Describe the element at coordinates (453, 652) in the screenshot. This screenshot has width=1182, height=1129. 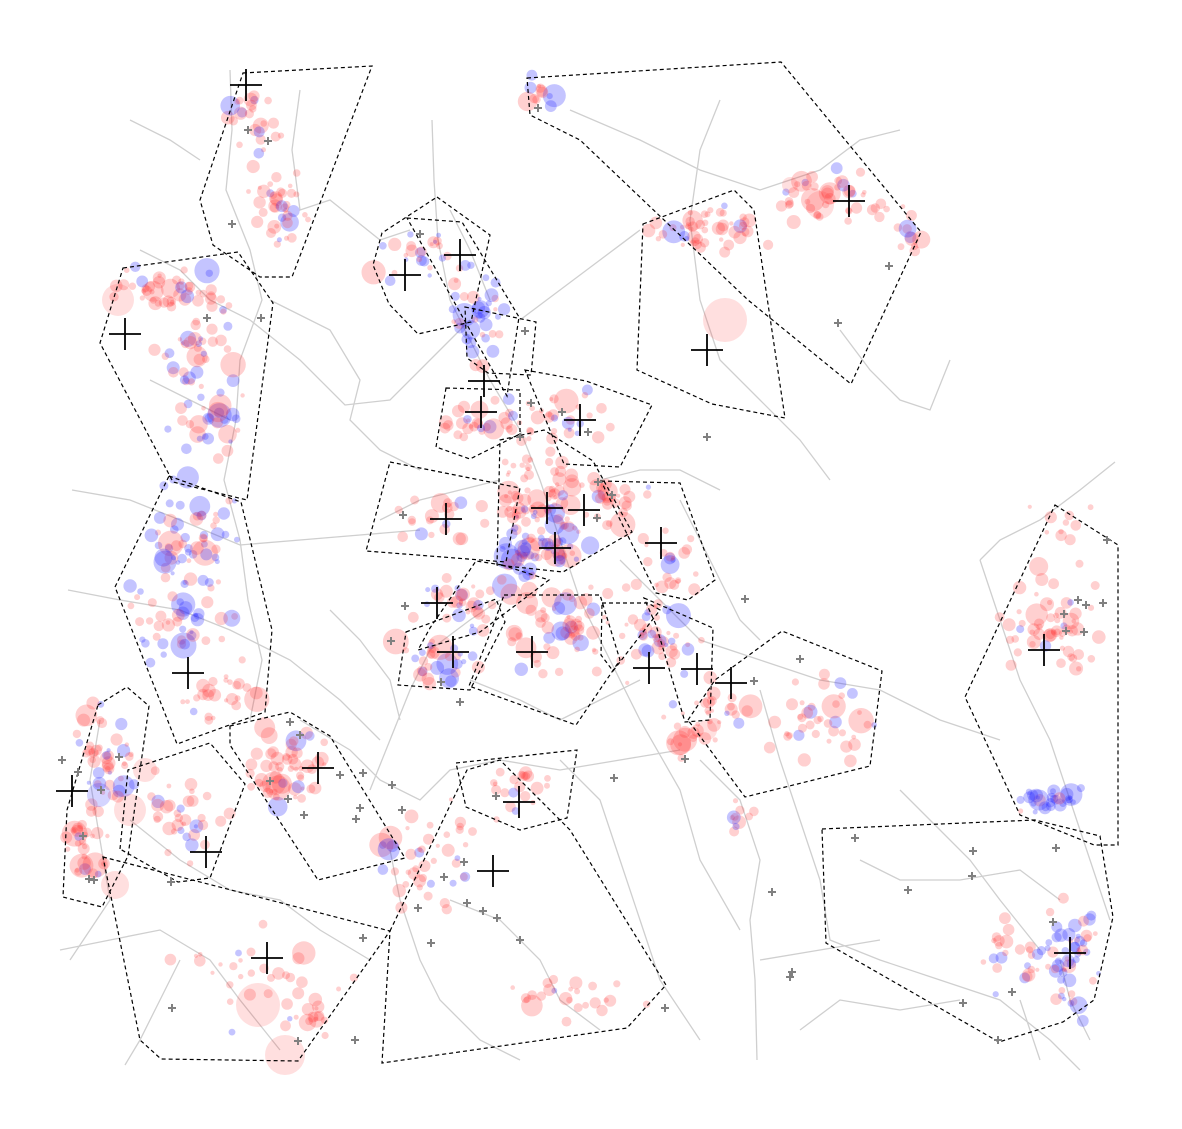
I see `zone-center-cross-icon` at that location.